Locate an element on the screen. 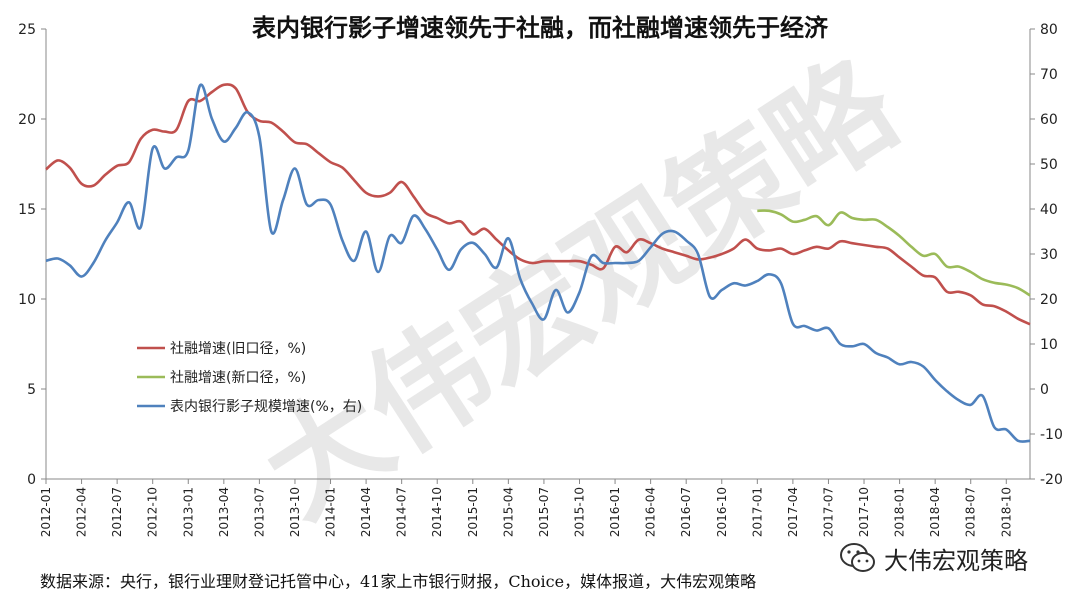 This screenshot has height=603, width=1080. x-tick-label: 2018-04 is located at coordinates (935, 512).